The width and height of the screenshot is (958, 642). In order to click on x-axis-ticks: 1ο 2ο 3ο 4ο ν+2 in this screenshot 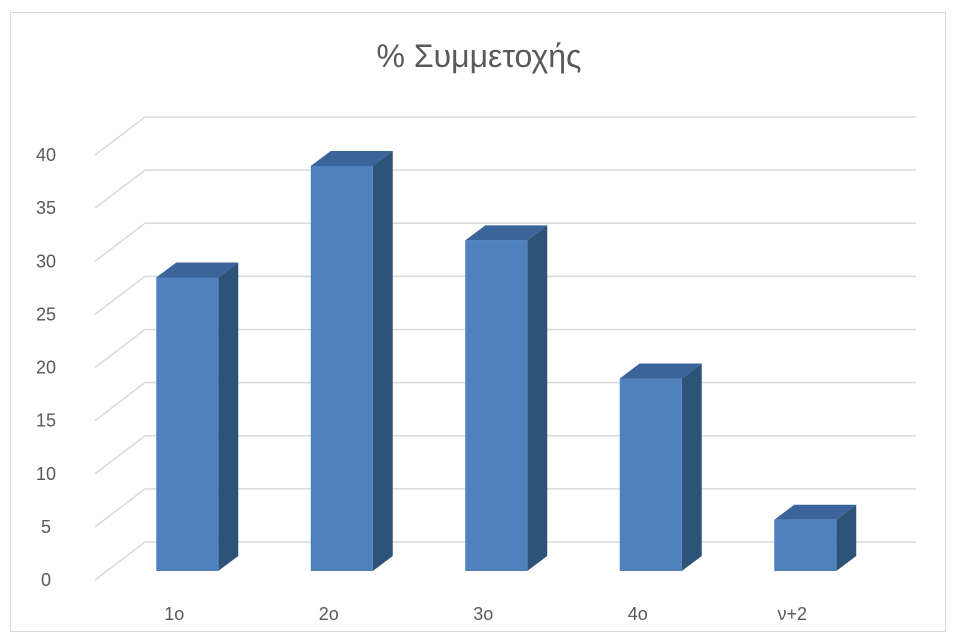, I will do `click(485, 614)`.